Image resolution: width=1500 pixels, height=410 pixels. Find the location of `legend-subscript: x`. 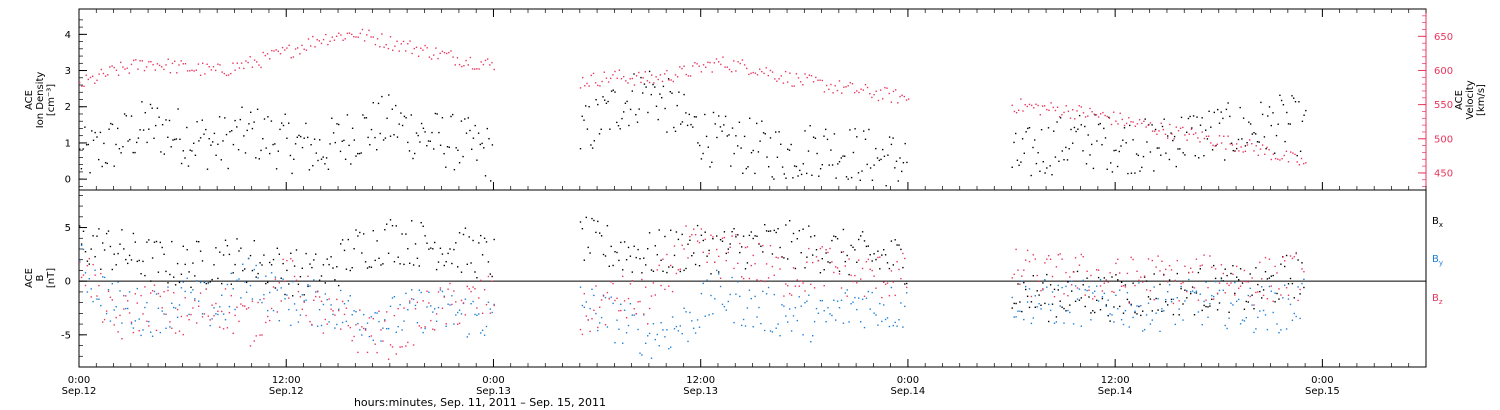

legend-subscript: x is located at coordinates (1441, 225).